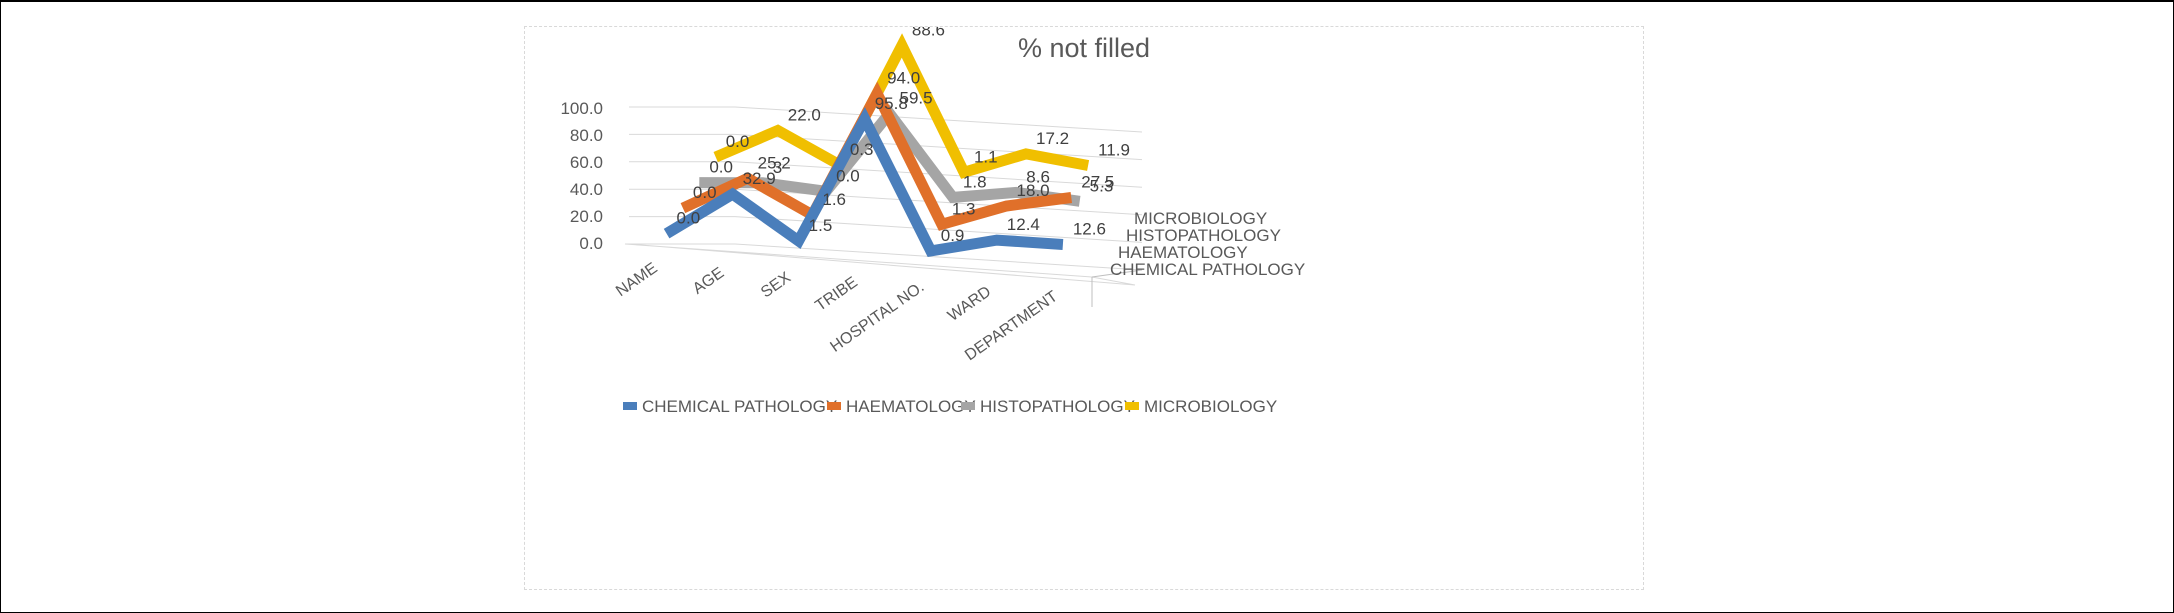 The width and height of the screenshot is (2174, 613). Describe the element at coordinates (903, 78) in the screenshot. I see `data-label: 94.0` at that location.